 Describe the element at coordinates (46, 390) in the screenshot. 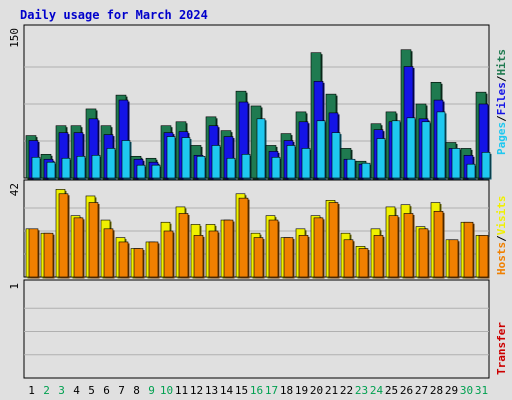

I see `x-tick-label-day-2: 2` at that location.